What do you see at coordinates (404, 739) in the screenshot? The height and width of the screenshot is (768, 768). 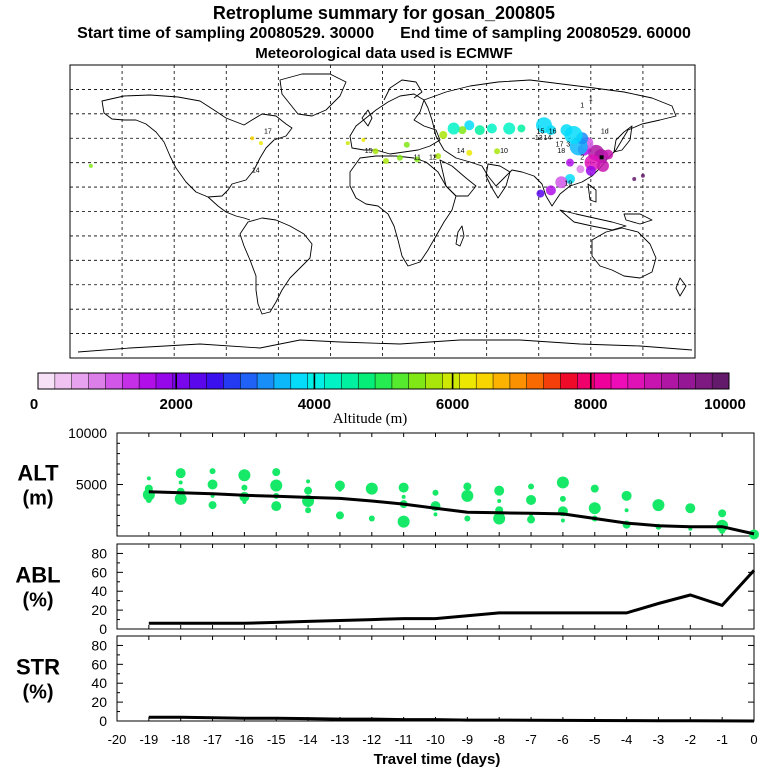 I see `x-tick-label: -11` at bounding box center [404, 739].